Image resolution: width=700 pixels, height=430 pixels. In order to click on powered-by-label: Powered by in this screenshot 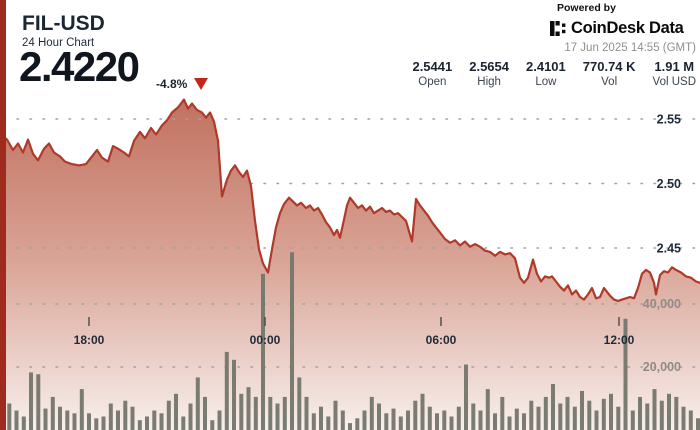, I will do `click(586, 8)`.